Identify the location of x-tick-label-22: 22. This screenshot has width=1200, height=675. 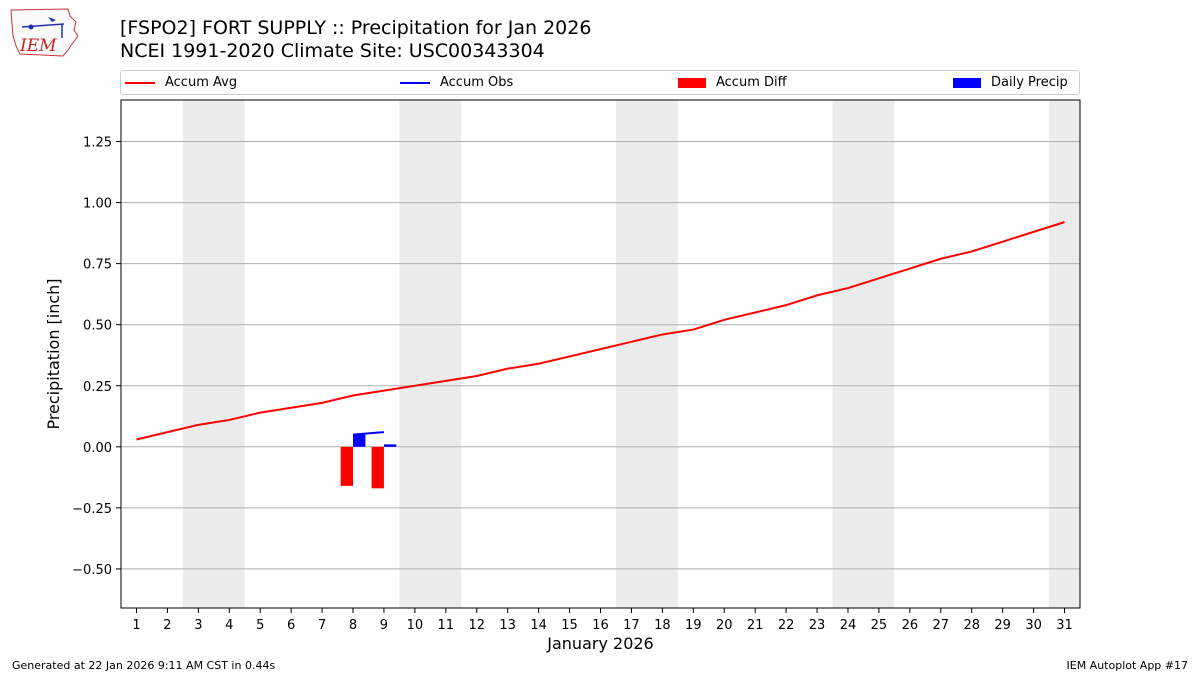
(786, 625).